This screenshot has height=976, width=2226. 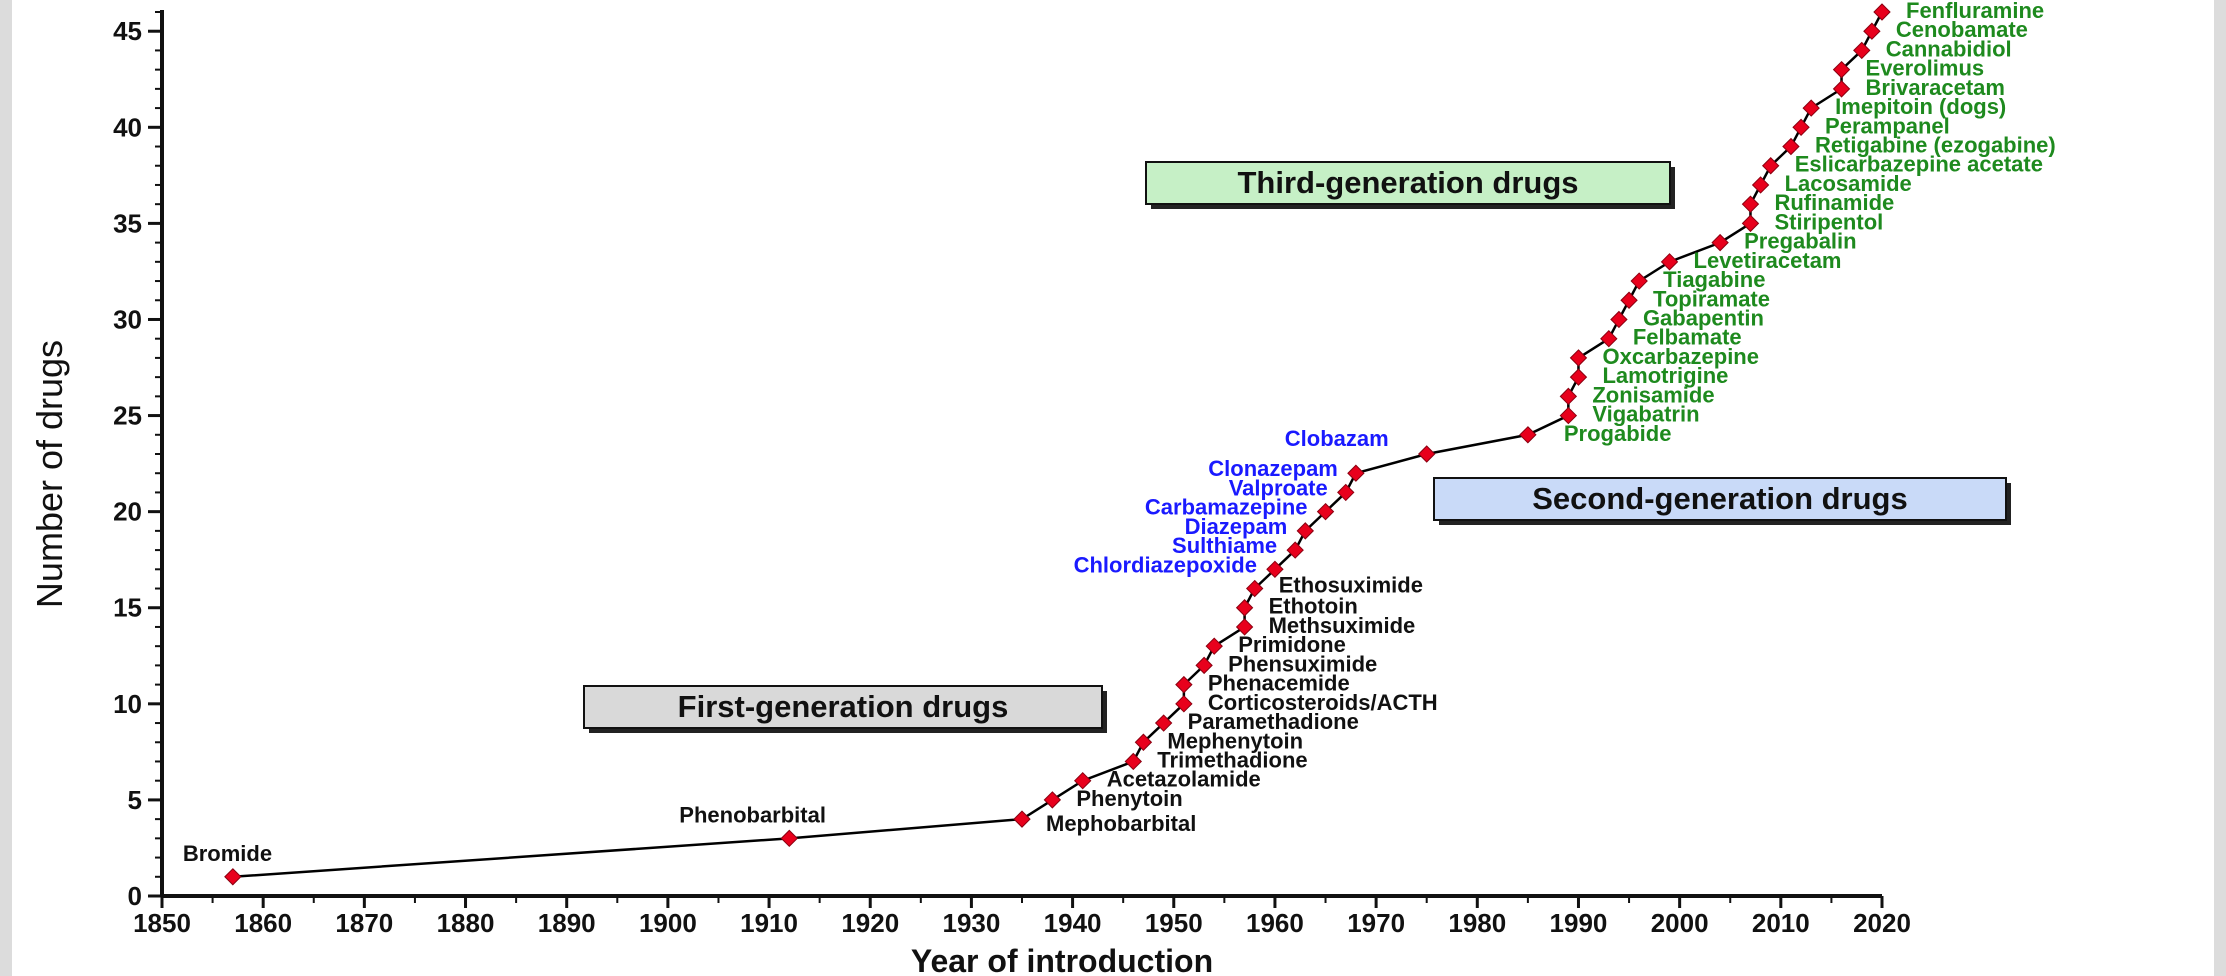 I want to click on first-generation-drugs-box: First-generation drugs, so click(x=845, y=709).